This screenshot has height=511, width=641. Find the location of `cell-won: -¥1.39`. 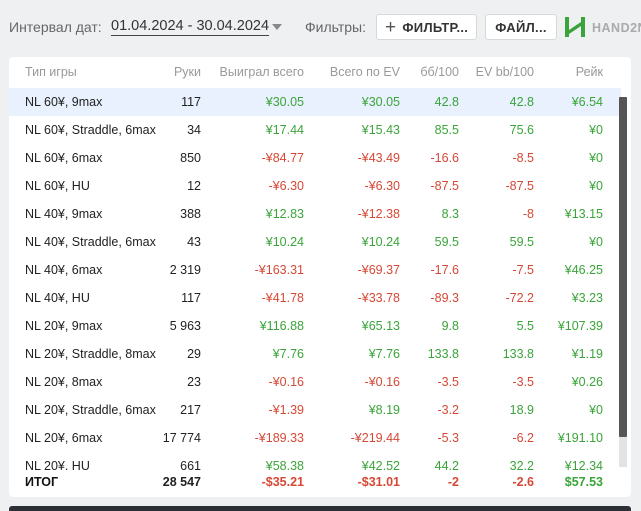

cell-won: -¥1.39 is located at coordinates (286, 410).